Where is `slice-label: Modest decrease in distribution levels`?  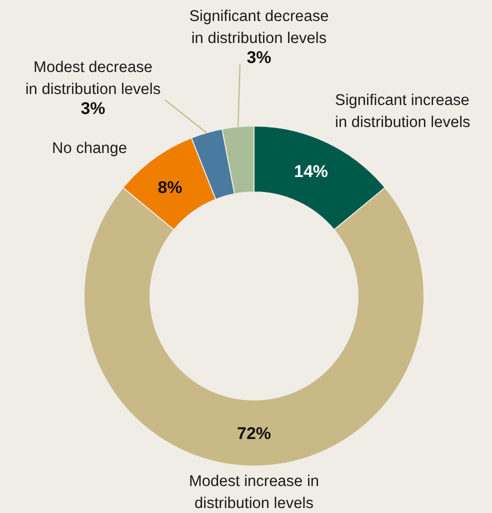
slice-label: Modest decrease in distribution levels is located at coordinates (93, 78).